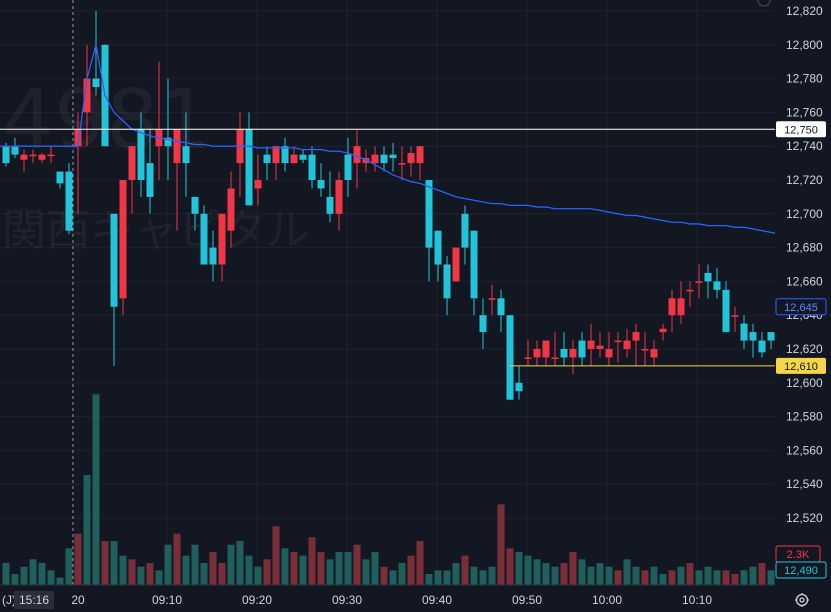  I want to click on price-tick-label: 12,780, so click(804, 79).